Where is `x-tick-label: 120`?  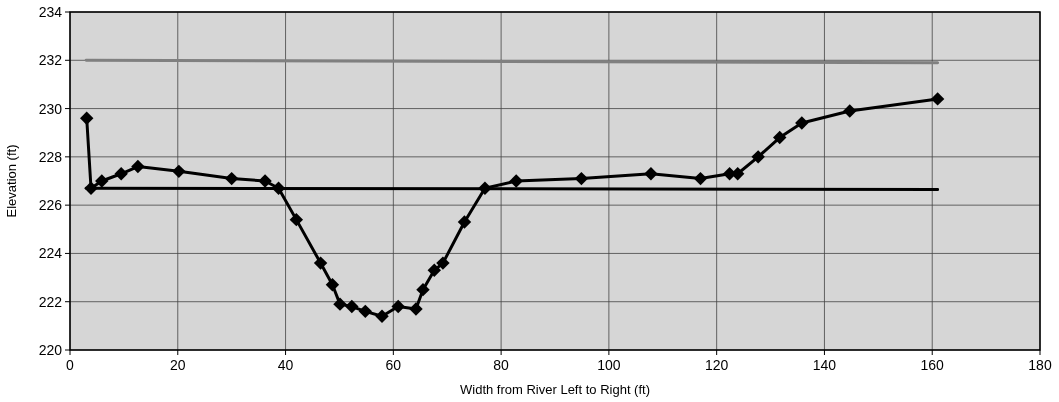
x-tick-label: 120 is located at coordinates (716, 365).